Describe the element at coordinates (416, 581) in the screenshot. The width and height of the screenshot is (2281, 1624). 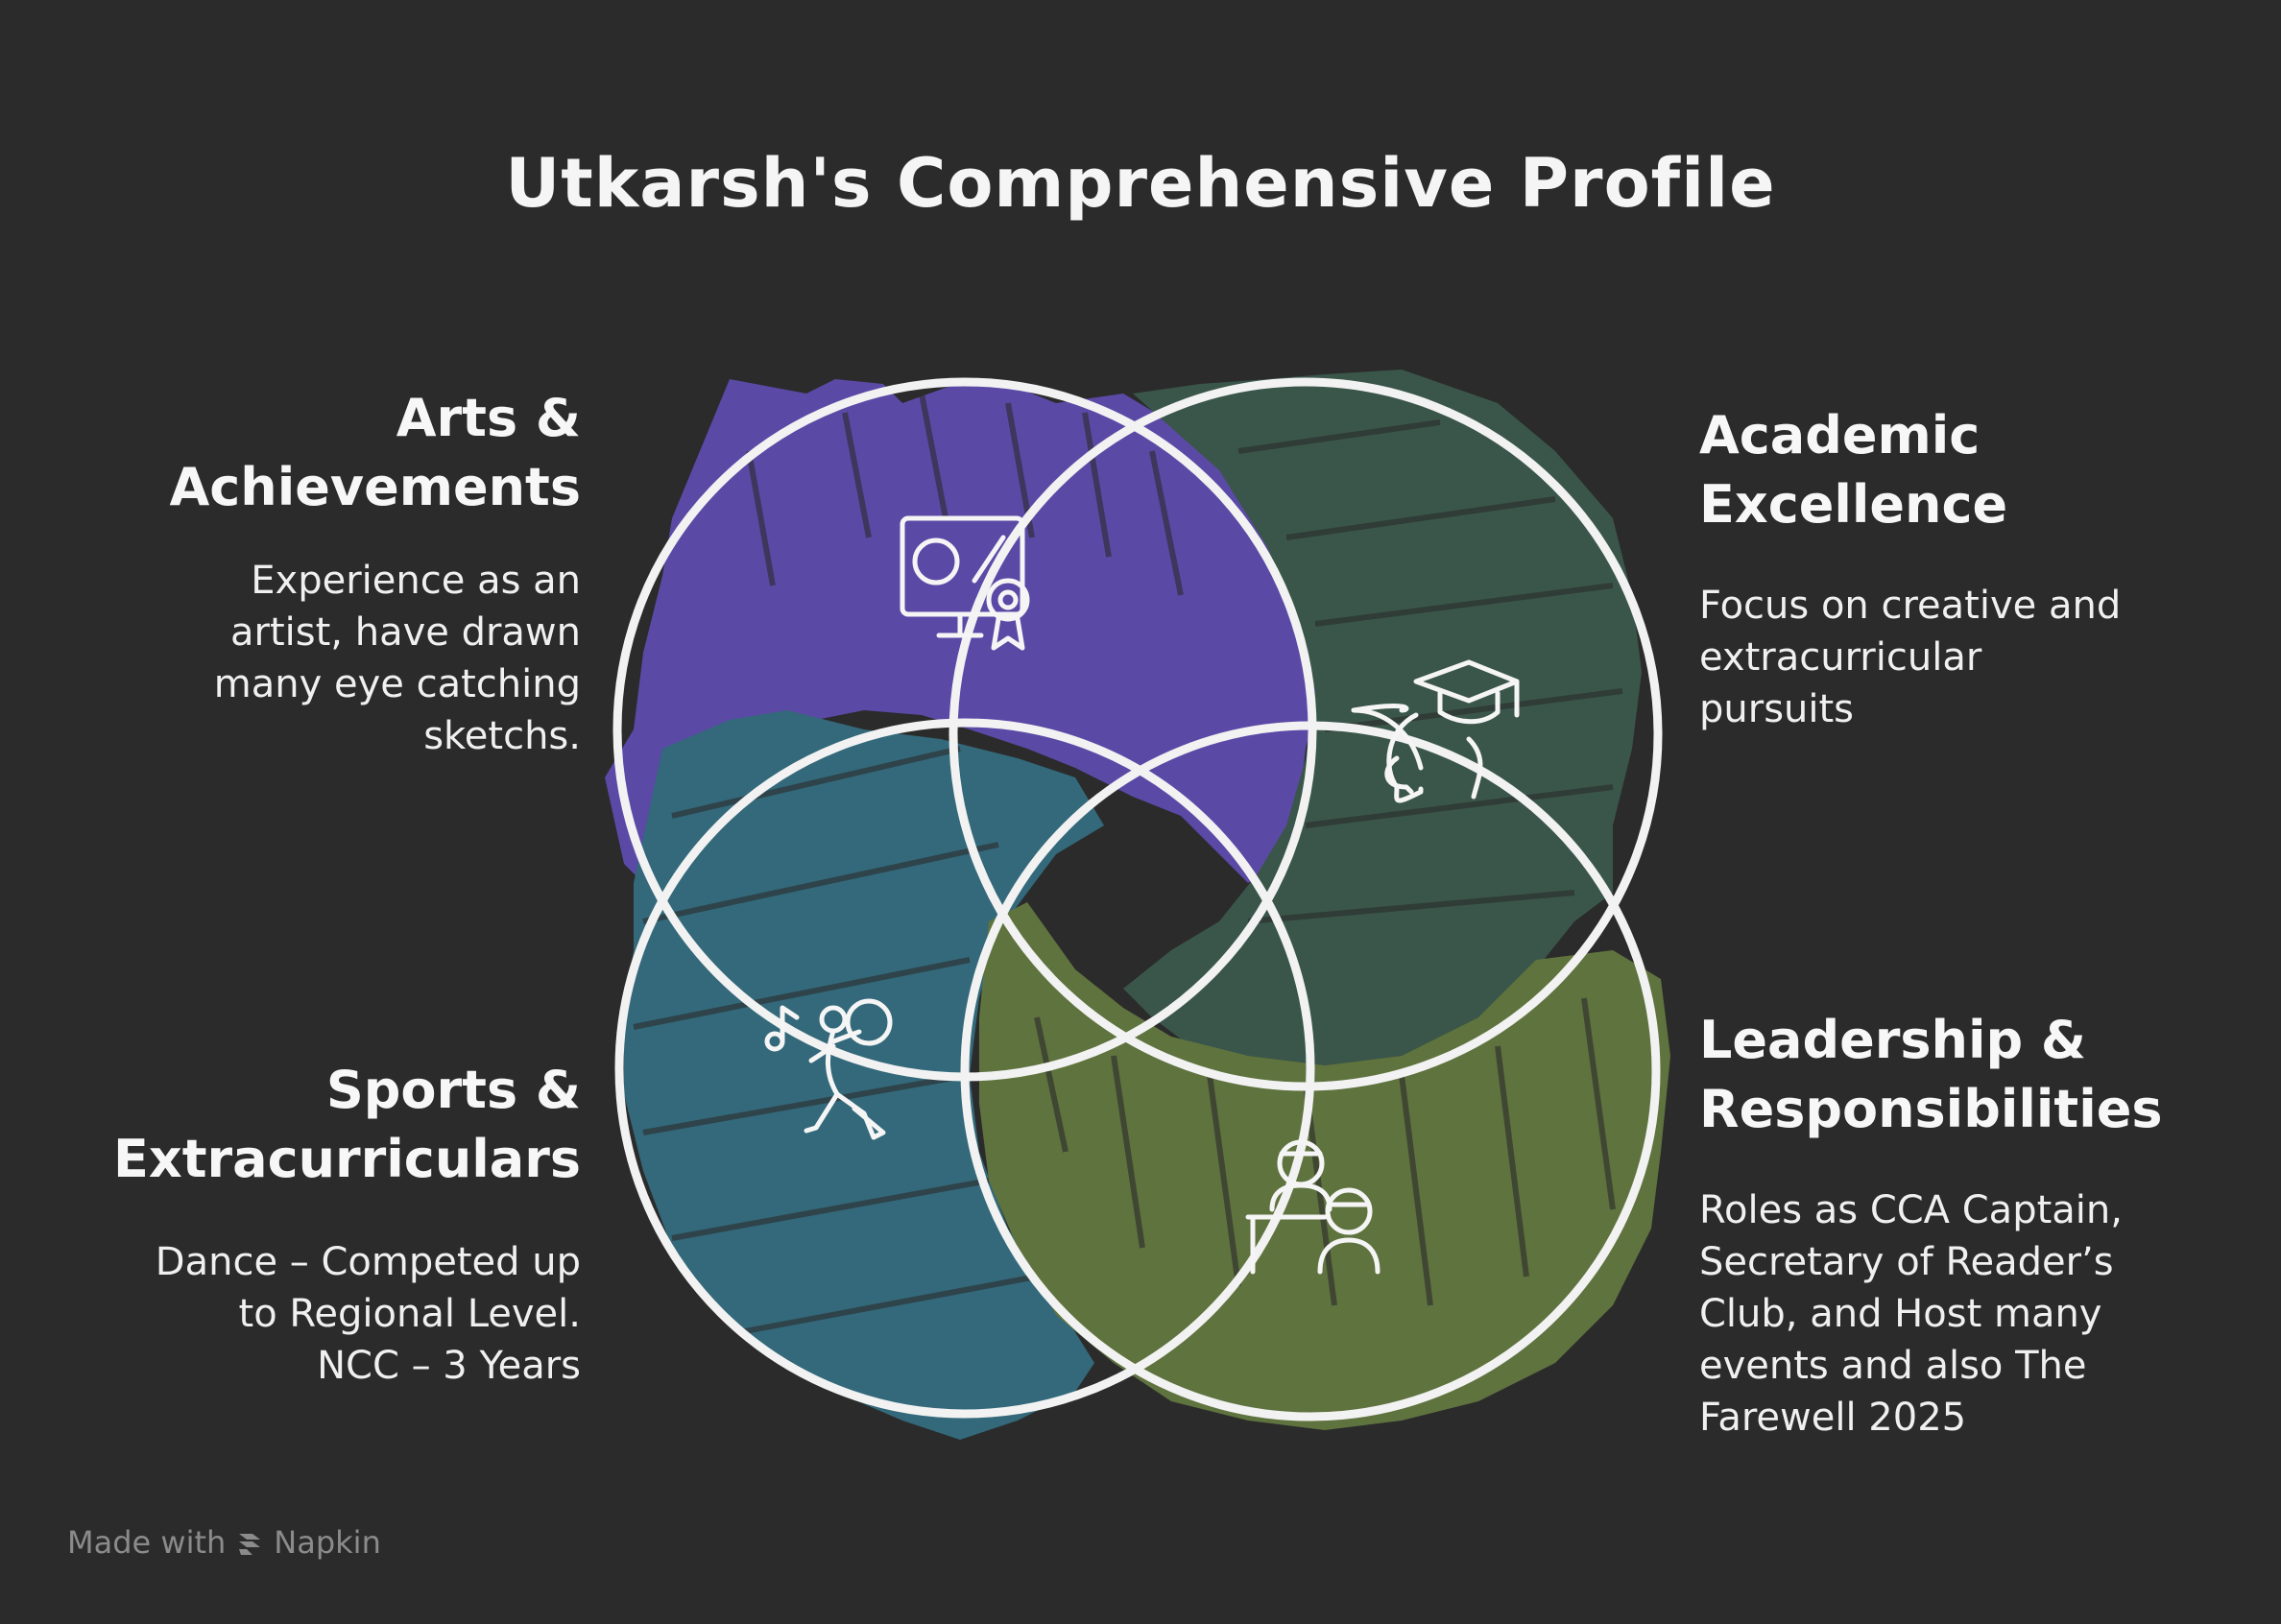
I see `arts-desc-line: Experience as an` at that location.